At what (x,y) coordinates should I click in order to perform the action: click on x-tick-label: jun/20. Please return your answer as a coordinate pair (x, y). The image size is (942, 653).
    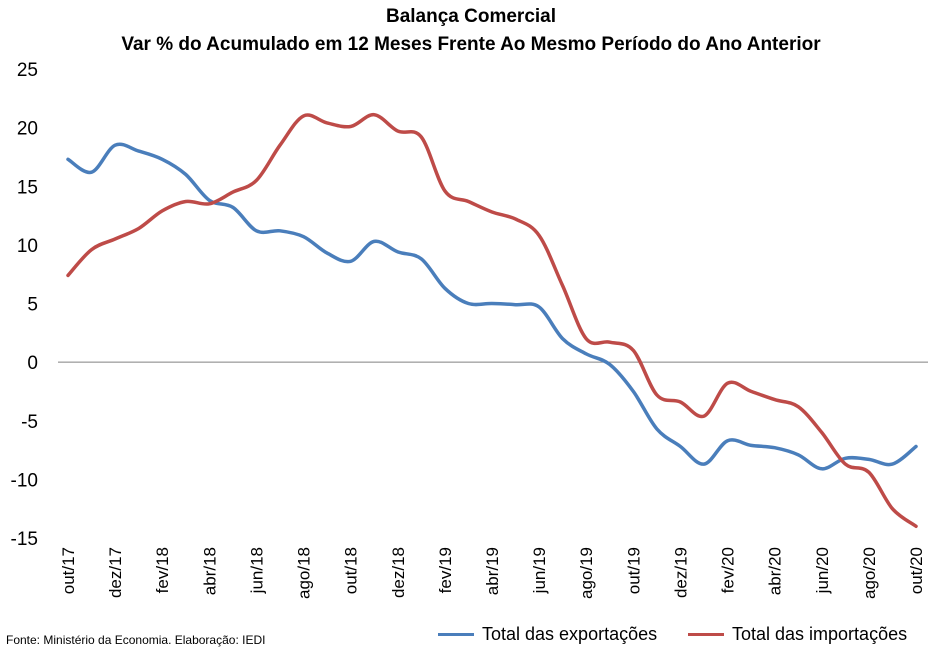
    Looking at the image, I should click on (822, 570).